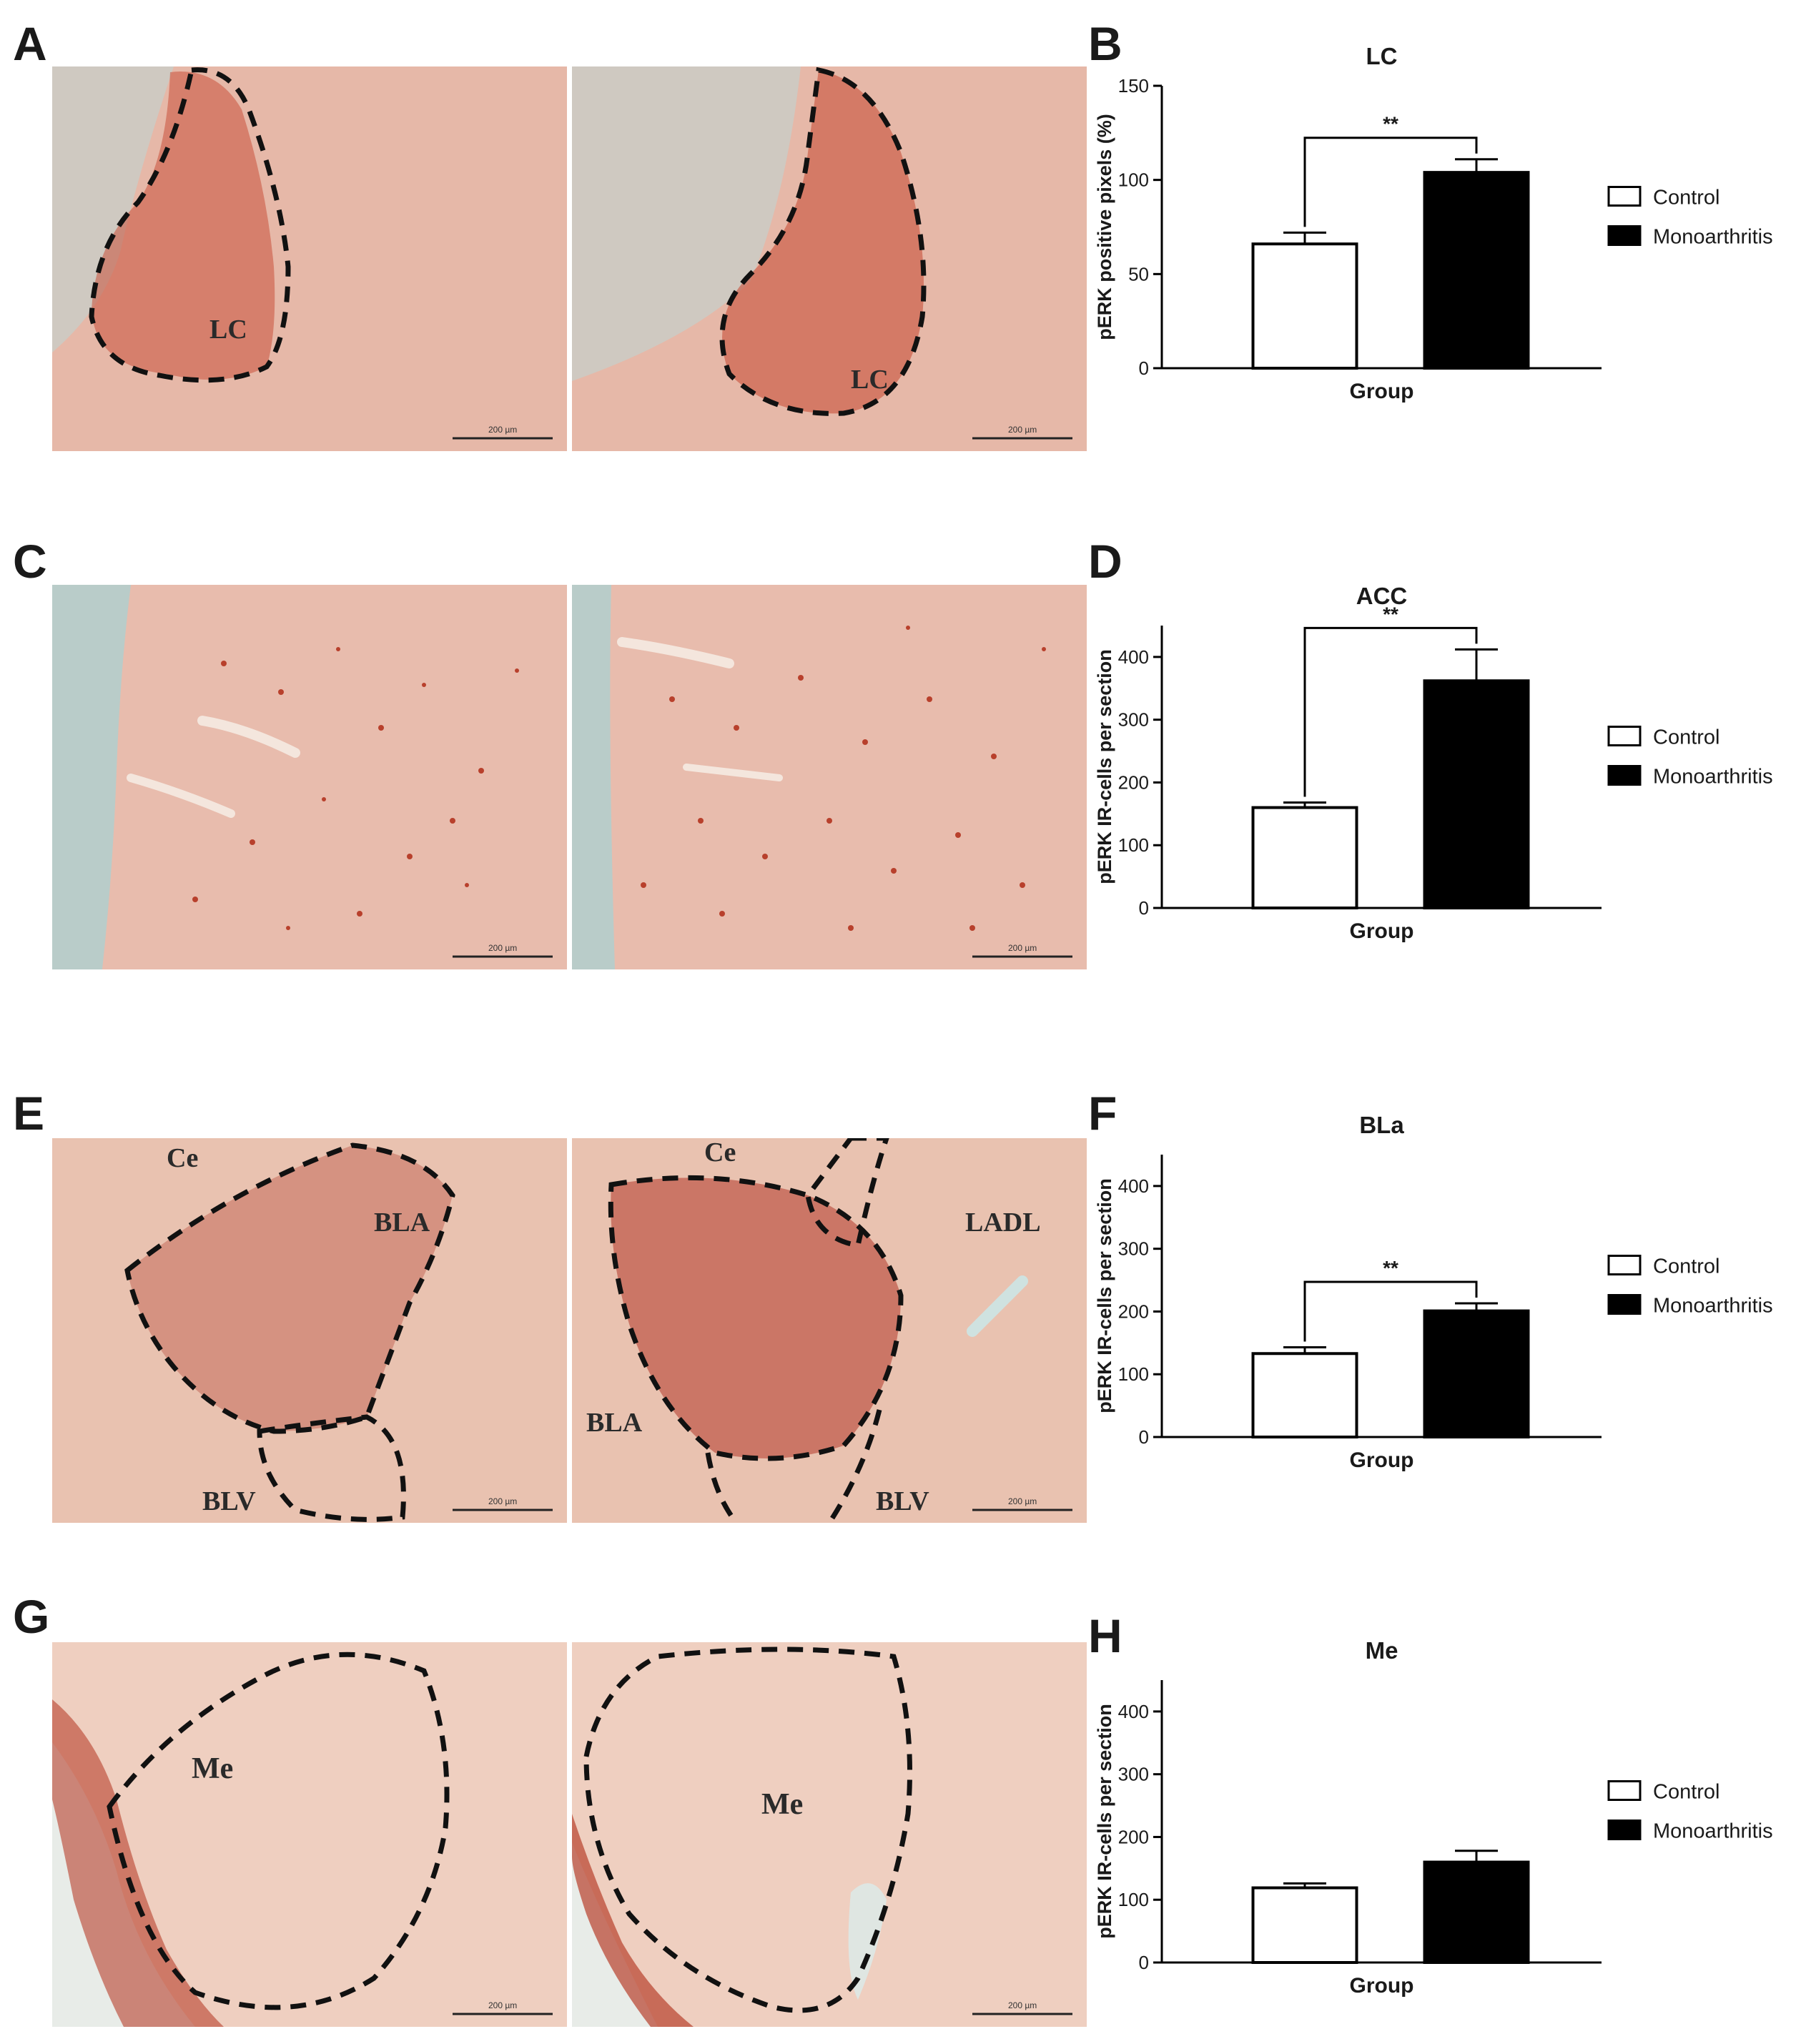 Image resolution: width=1806 pixels, height=2044 pixels. I want to click on chart-title: Me, so click(1382, 1650).